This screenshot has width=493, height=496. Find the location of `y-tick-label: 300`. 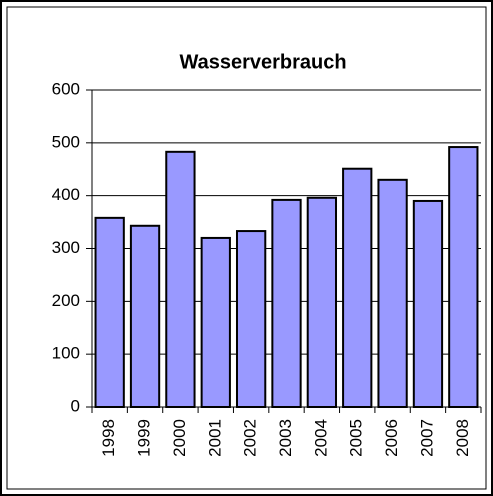

y-tick-label: 300 is located at coordinates (66, 247).